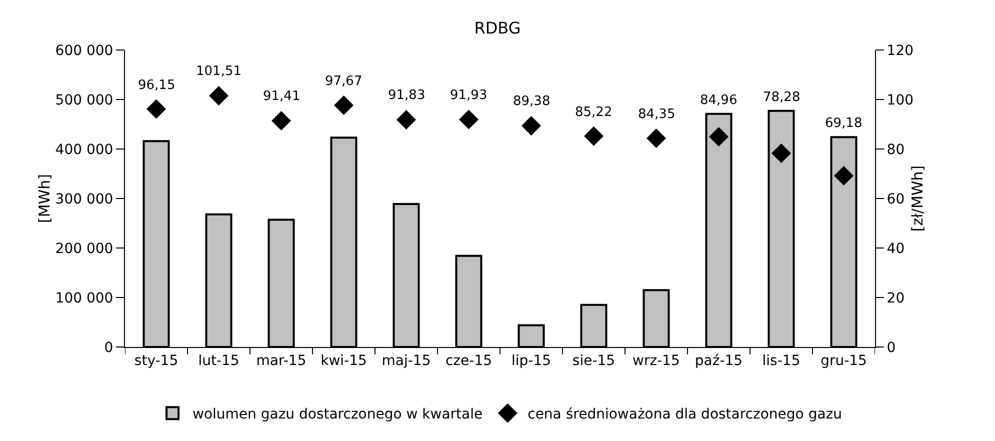 The height and width of the screenshot is (441, 995). What do you see at coordinates (843, 123) in the screenshot?
I see `data-label: 69,18` at bounding box center [843, 123].